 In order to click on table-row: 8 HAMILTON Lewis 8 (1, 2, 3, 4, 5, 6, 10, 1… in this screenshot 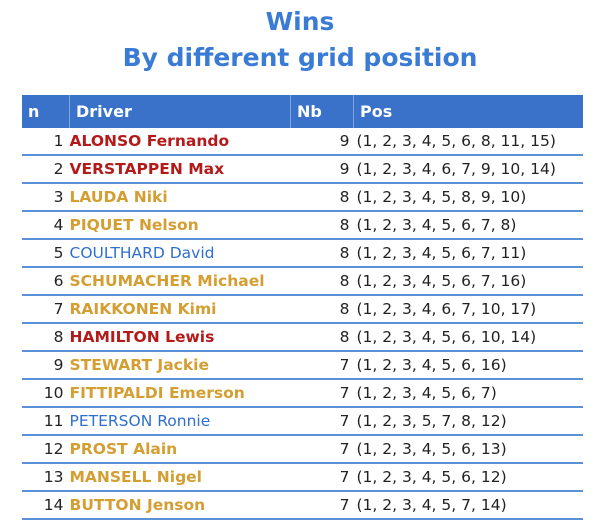, I will do `click(302, 337)`.